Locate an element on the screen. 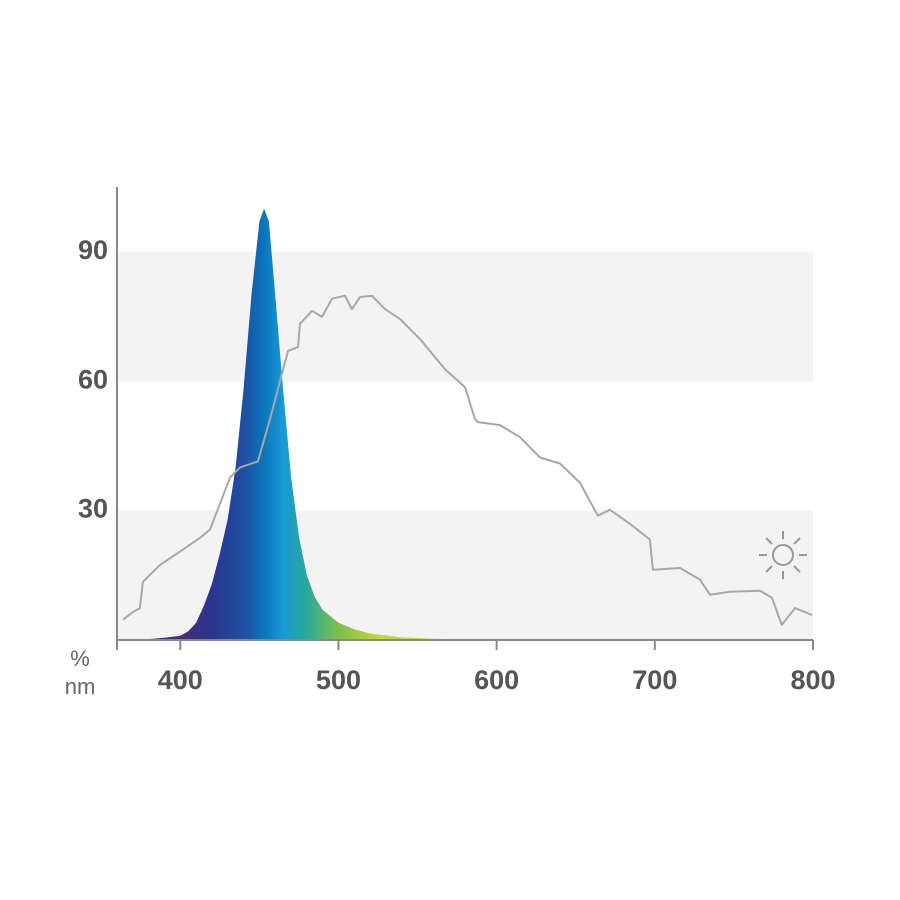 The height and width of the screenshot is (900, 900). x-tick-label: 500 is located at coordinates (338, 680).